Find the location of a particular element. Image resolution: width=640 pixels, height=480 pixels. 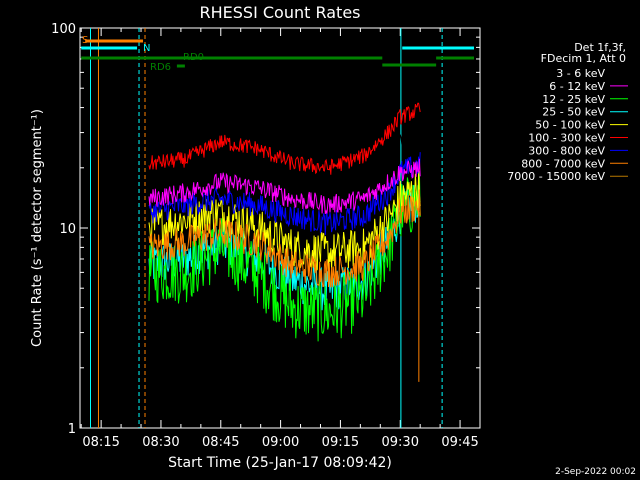

x-tick-label: 09:00 is located at coordinates (280, 442).